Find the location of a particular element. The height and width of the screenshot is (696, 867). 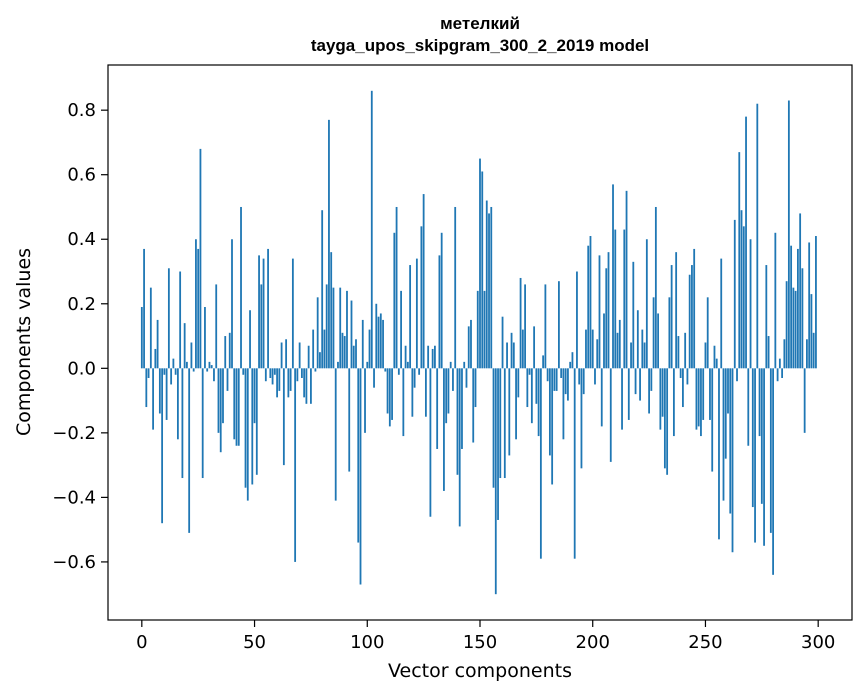

y-tick-label: 0.2 is located at coordinates (81, 304).